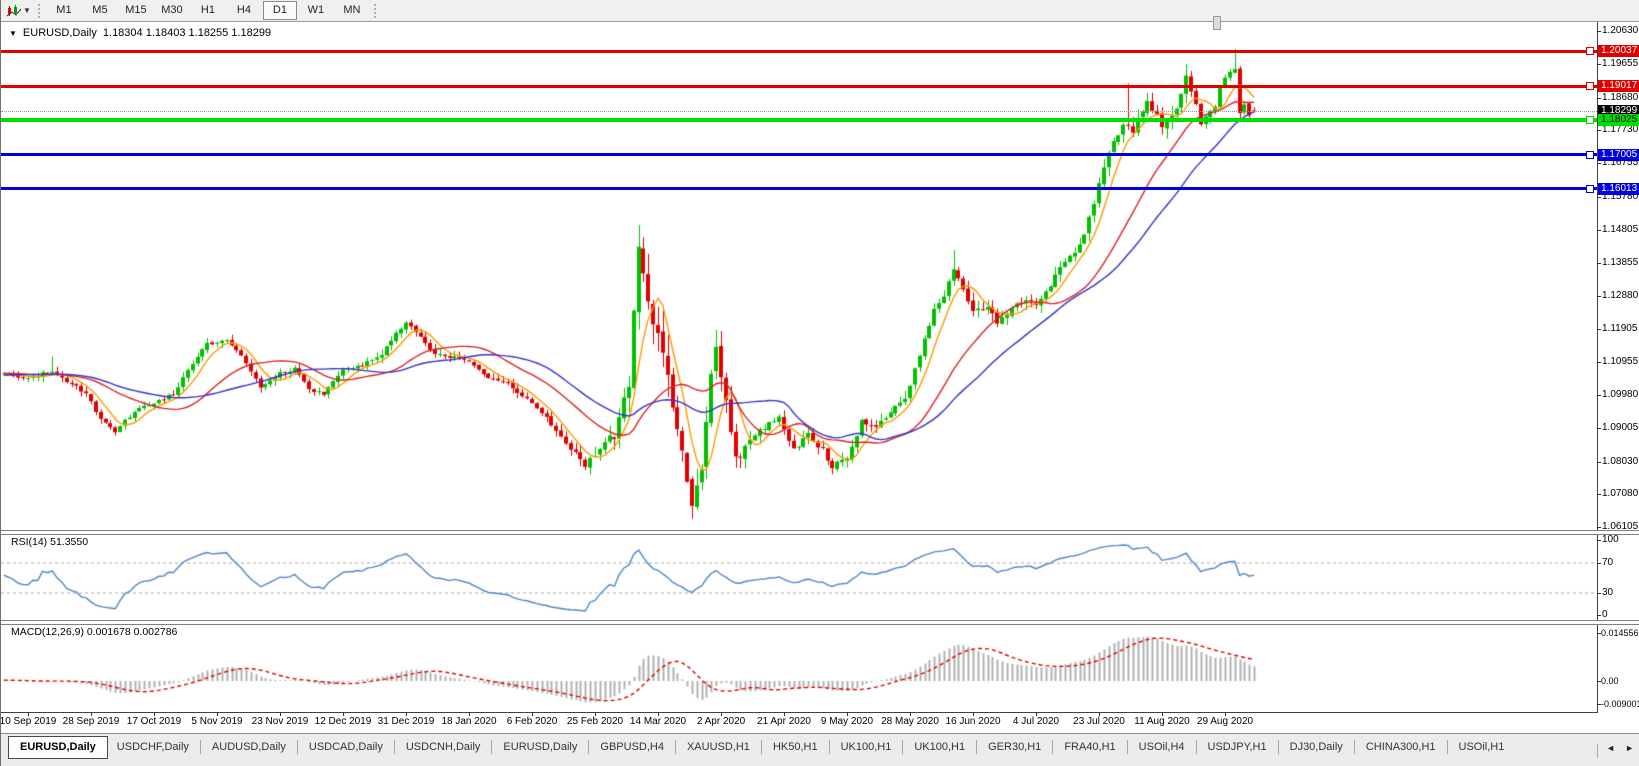 The width and height of the screenshot is (1639, 766). What do you see at coordinates (1161, 747) in the screenshot?
I see `chart-tab-USOil-H4: USOil,H4` at bounding box center [1161, 747].